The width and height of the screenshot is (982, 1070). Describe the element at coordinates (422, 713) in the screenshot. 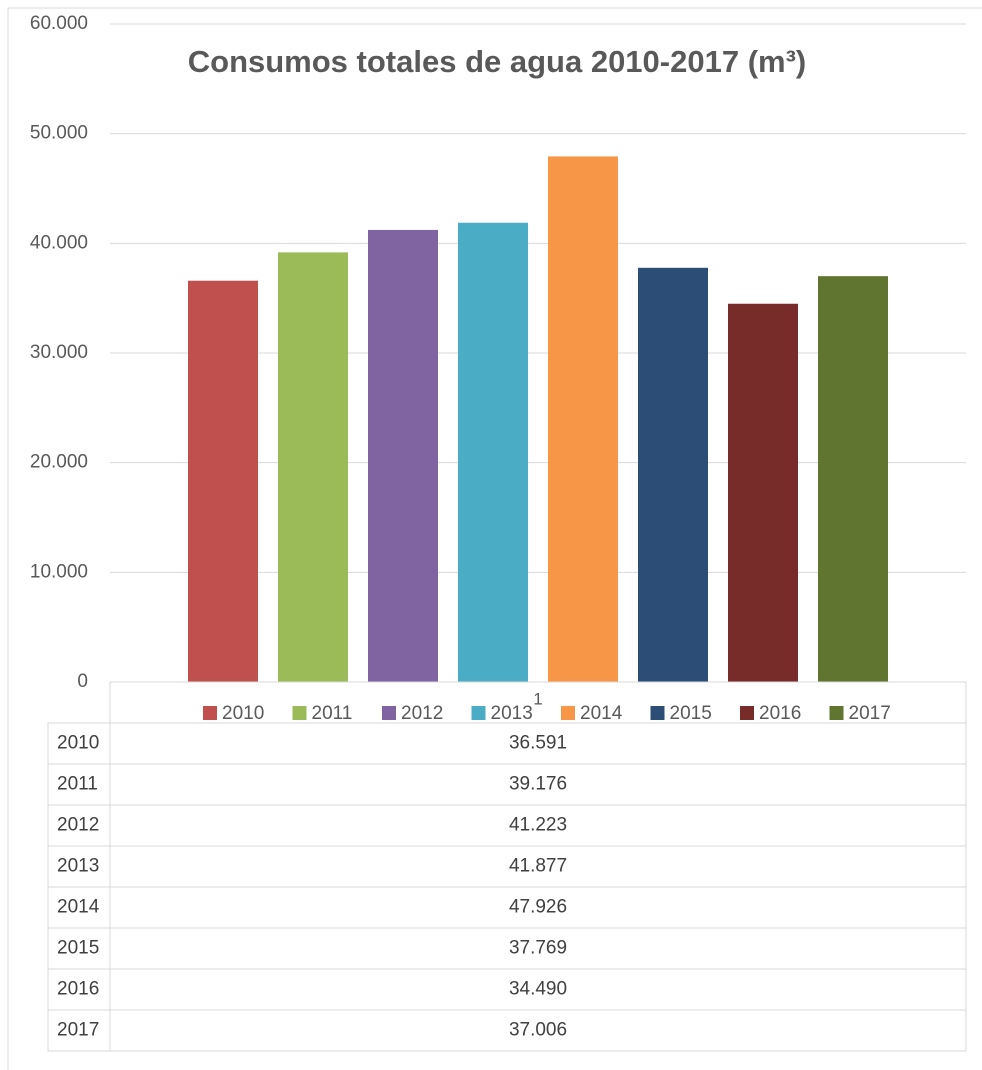

I see `legend-label: 2012` at that location.